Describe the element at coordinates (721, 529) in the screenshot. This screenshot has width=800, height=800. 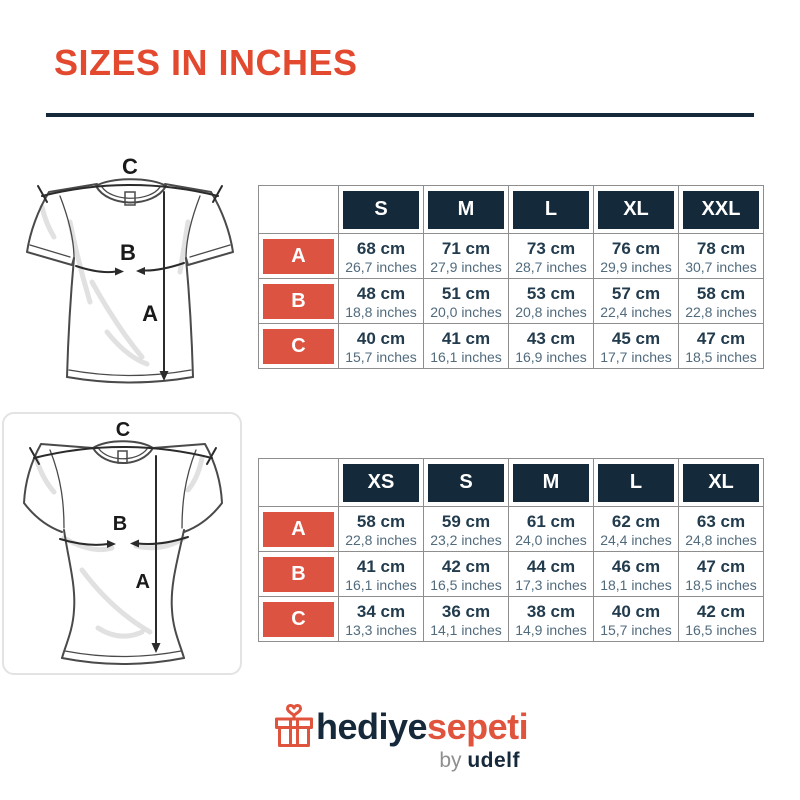
I see `measurement-cell: 63 cm 24,8 inches` at that location.